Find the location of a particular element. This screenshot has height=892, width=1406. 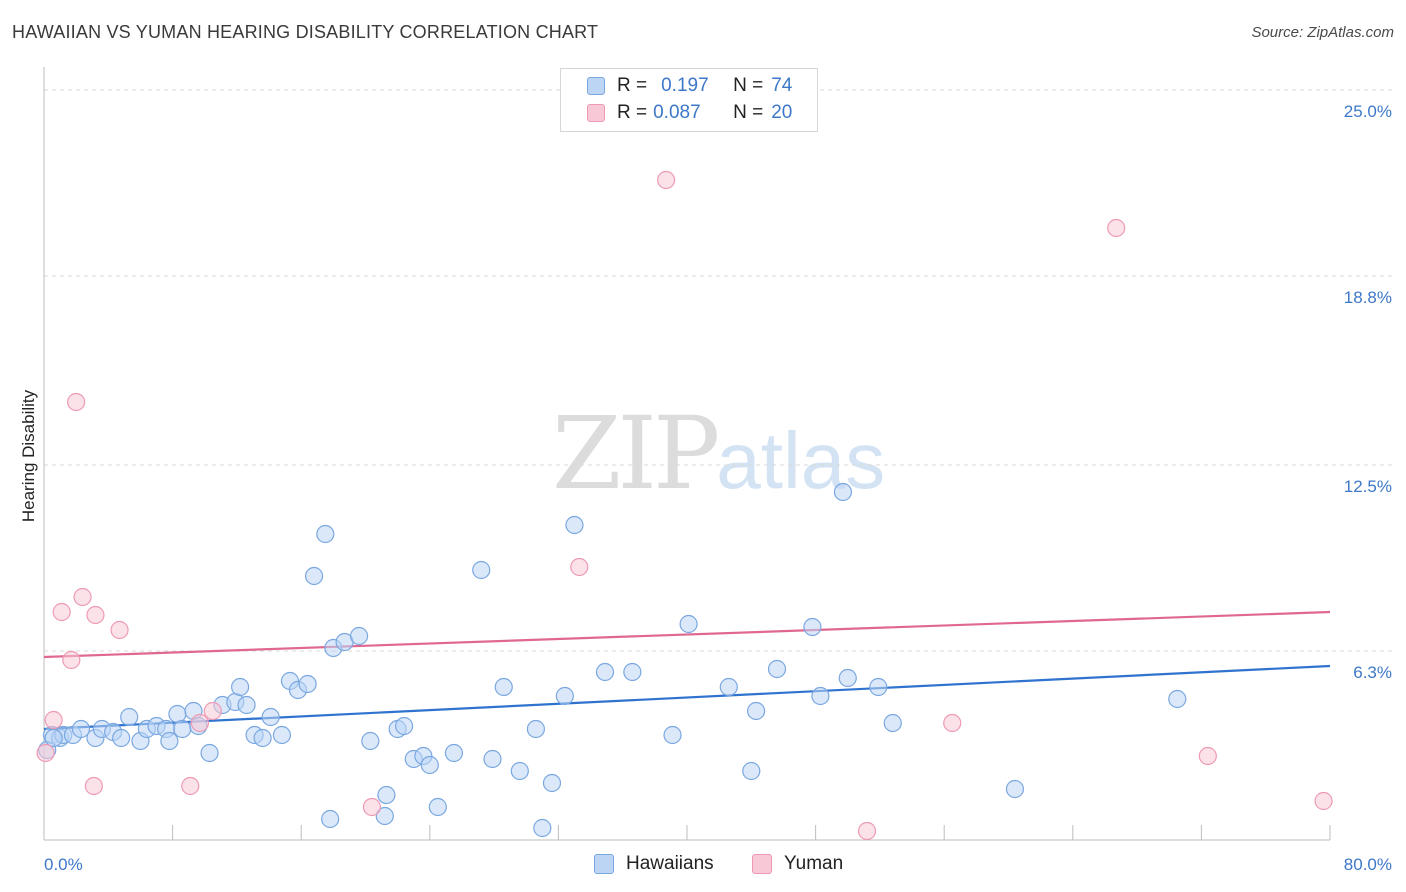

legend-yuman: Yuman is located at coordinates (797, 864).